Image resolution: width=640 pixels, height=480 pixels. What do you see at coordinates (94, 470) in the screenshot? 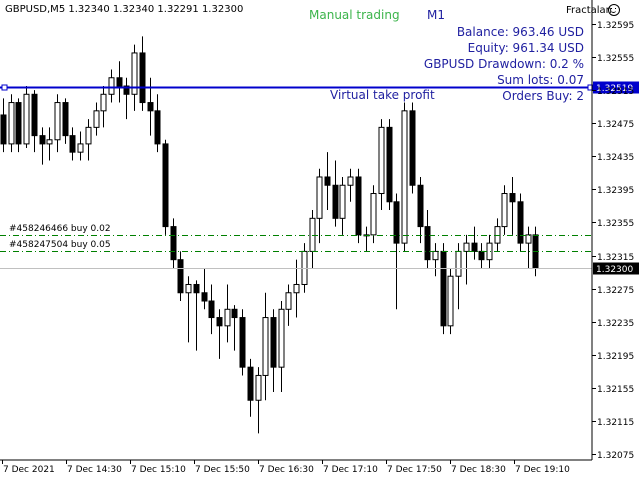
I see `x-tick-label: 7 Dec 14:30` at bounding box center [94, 470].